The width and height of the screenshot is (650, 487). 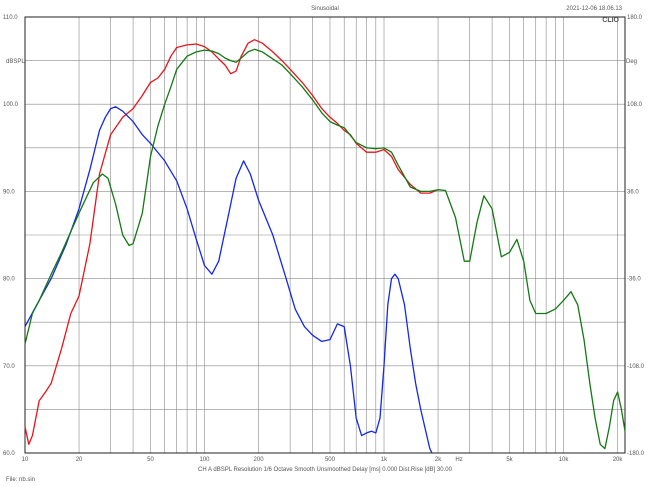 I want to click on right-tick-label: -180.0, so click(x=636, y=454).